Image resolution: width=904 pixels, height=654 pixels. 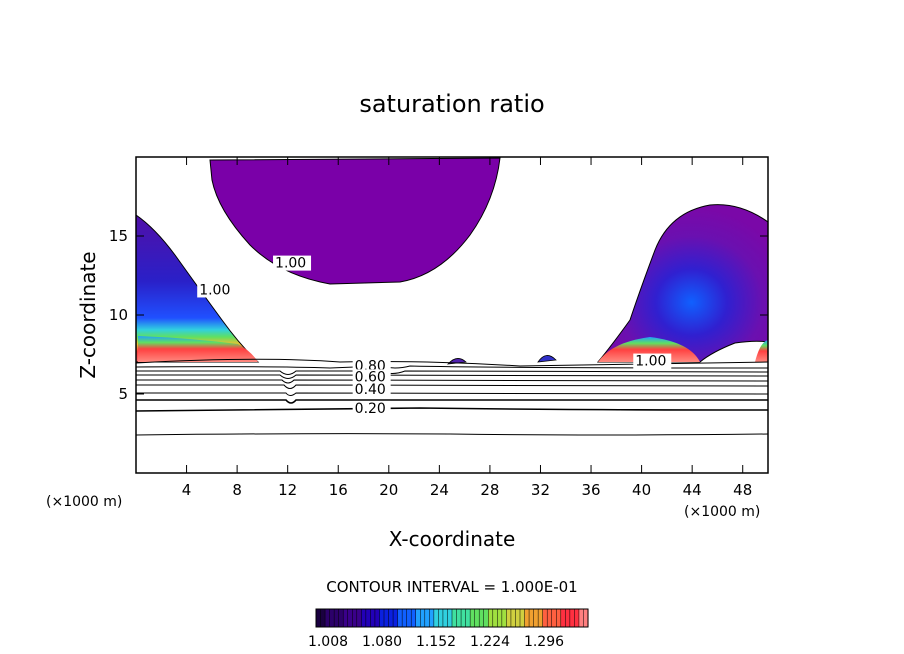 What do you see at coordinates (439, 490) in the screenshot?
I see `x-tick-label: 24` at bounding box center [439, 490].